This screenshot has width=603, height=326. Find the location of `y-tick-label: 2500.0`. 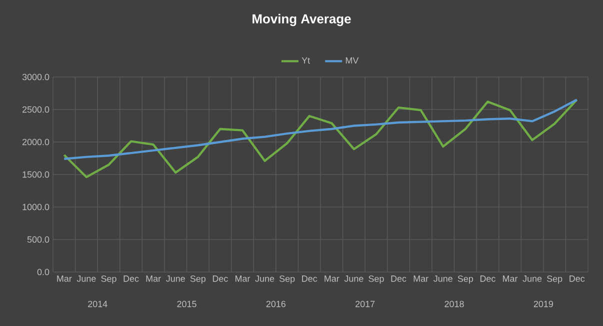

y-tick-label: 2500.0 is located at coordinates (36, 109).